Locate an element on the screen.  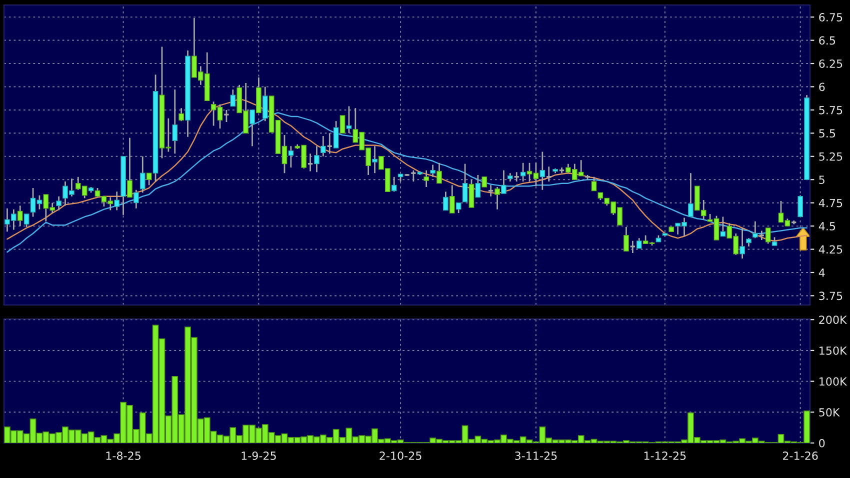
y-tick-label: 100K is located at coordinates (834, 381).